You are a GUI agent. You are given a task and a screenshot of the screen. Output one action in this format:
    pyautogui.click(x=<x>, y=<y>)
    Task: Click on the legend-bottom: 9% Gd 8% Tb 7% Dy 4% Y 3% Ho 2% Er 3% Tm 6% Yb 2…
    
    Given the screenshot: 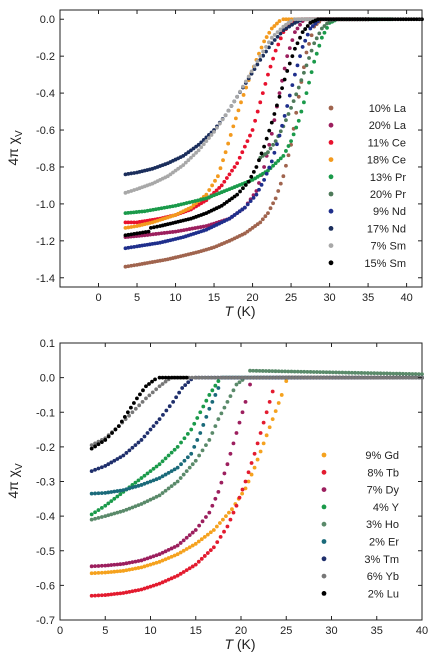 What is the action you would take?
    pyautogui.click(x=360, y=525)
    